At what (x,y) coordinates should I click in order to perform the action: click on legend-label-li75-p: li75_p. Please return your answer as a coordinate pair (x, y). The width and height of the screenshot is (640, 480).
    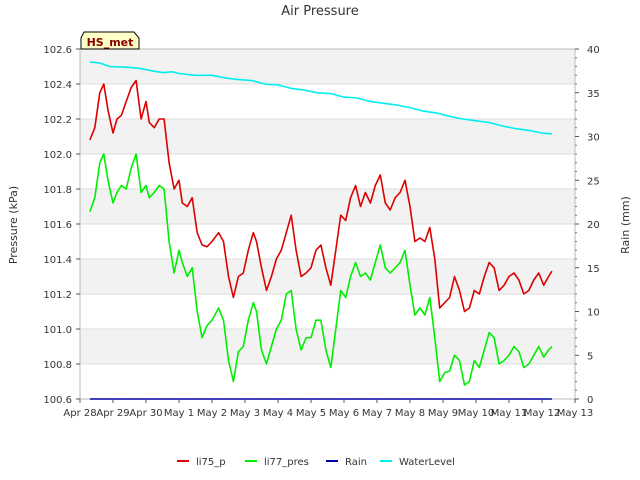
    Looking at the image, I should click on (211, 462).